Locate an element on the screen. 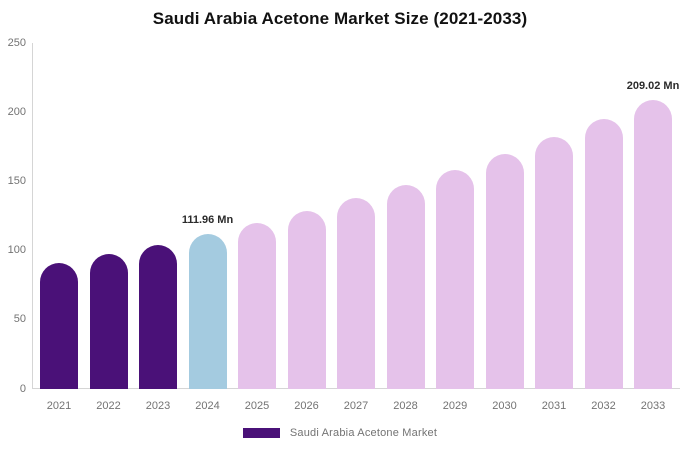 The image size is (680, 450). x-tick-2029: 2029 is located at coordinates (455, 406).